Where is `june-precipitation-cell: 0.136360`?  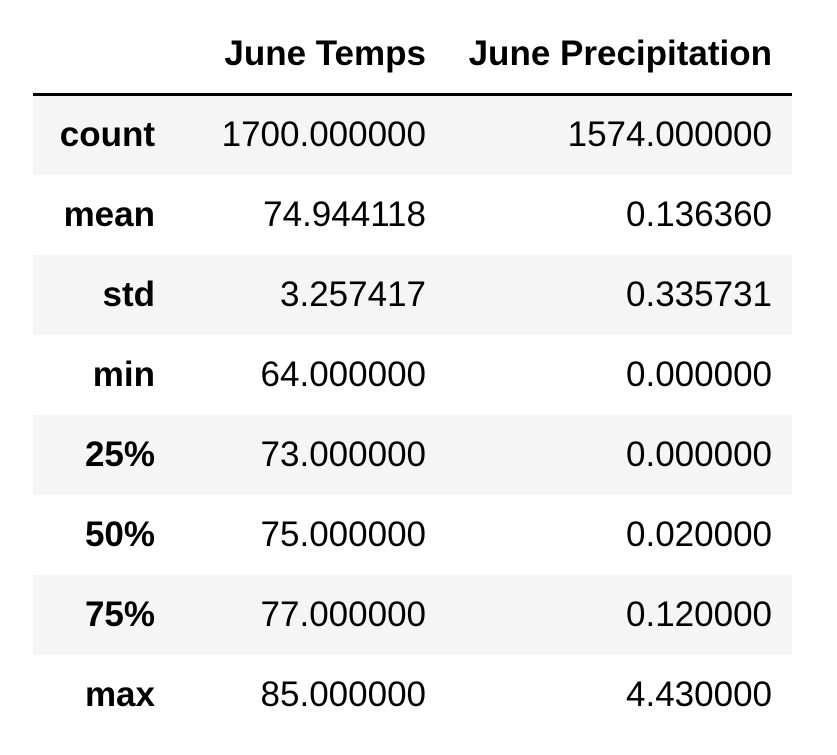
june-precipitation-cell: 0.136360 is located at coordinates (699, 214).